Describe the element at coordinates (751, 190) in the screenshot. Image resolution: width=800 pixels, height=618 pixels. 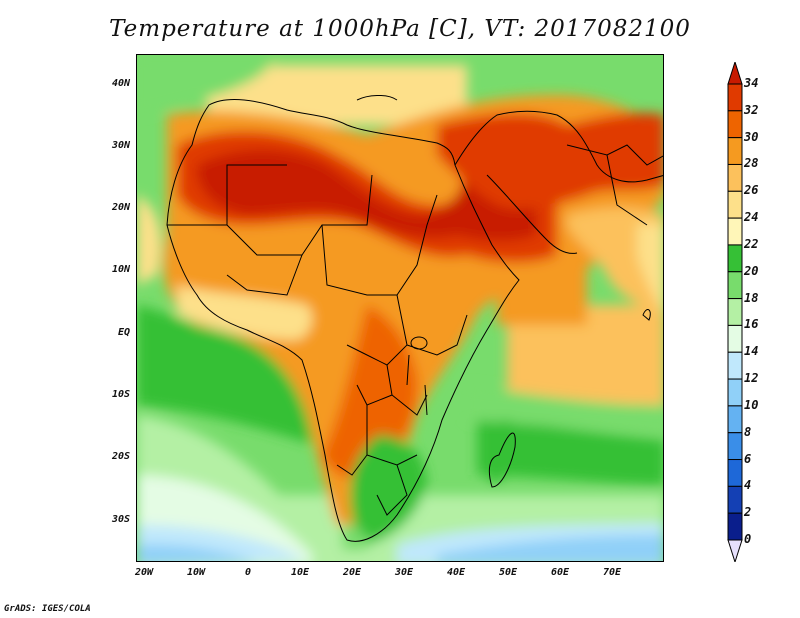
I see `colorbar-label: 26` at that location.